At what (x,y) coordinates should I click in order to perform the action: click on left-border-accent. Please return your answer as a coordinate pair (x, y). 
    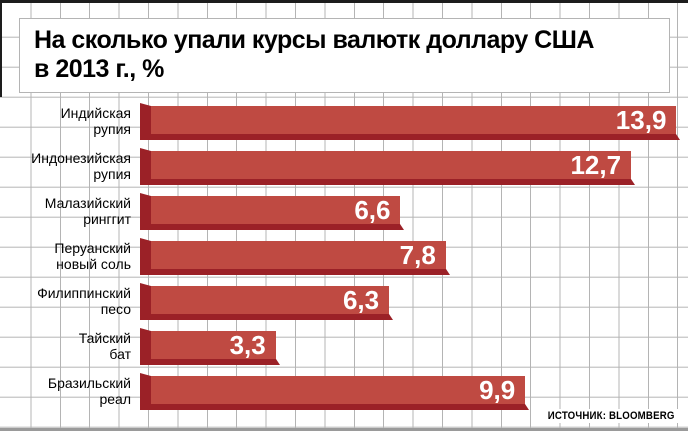
    Looking at the image, I should click on (1, 48).